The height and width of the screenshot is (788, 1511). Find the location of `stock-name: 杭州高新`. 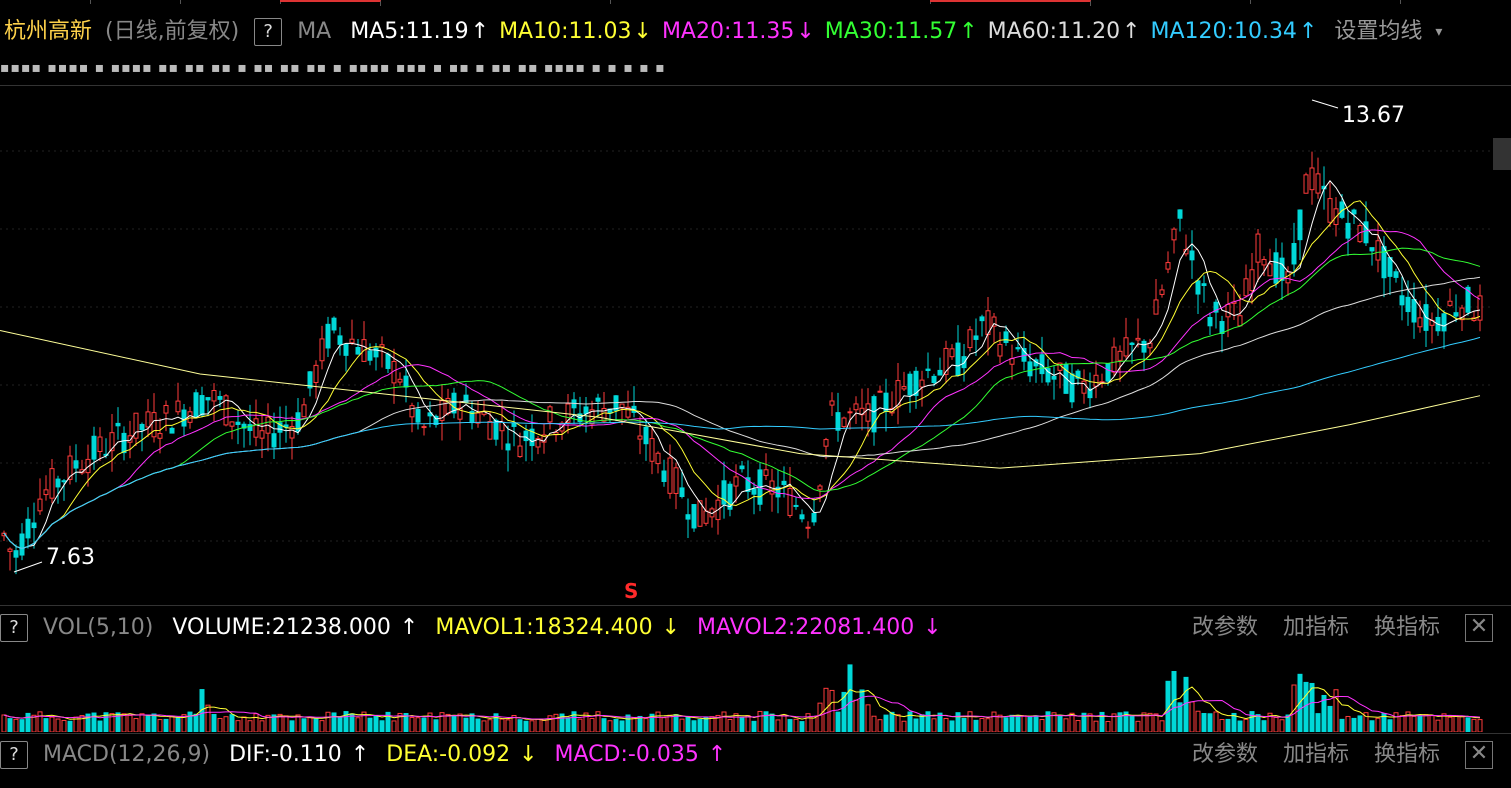

stock-name: 杭州高新 is located at coordinates (48, 31).